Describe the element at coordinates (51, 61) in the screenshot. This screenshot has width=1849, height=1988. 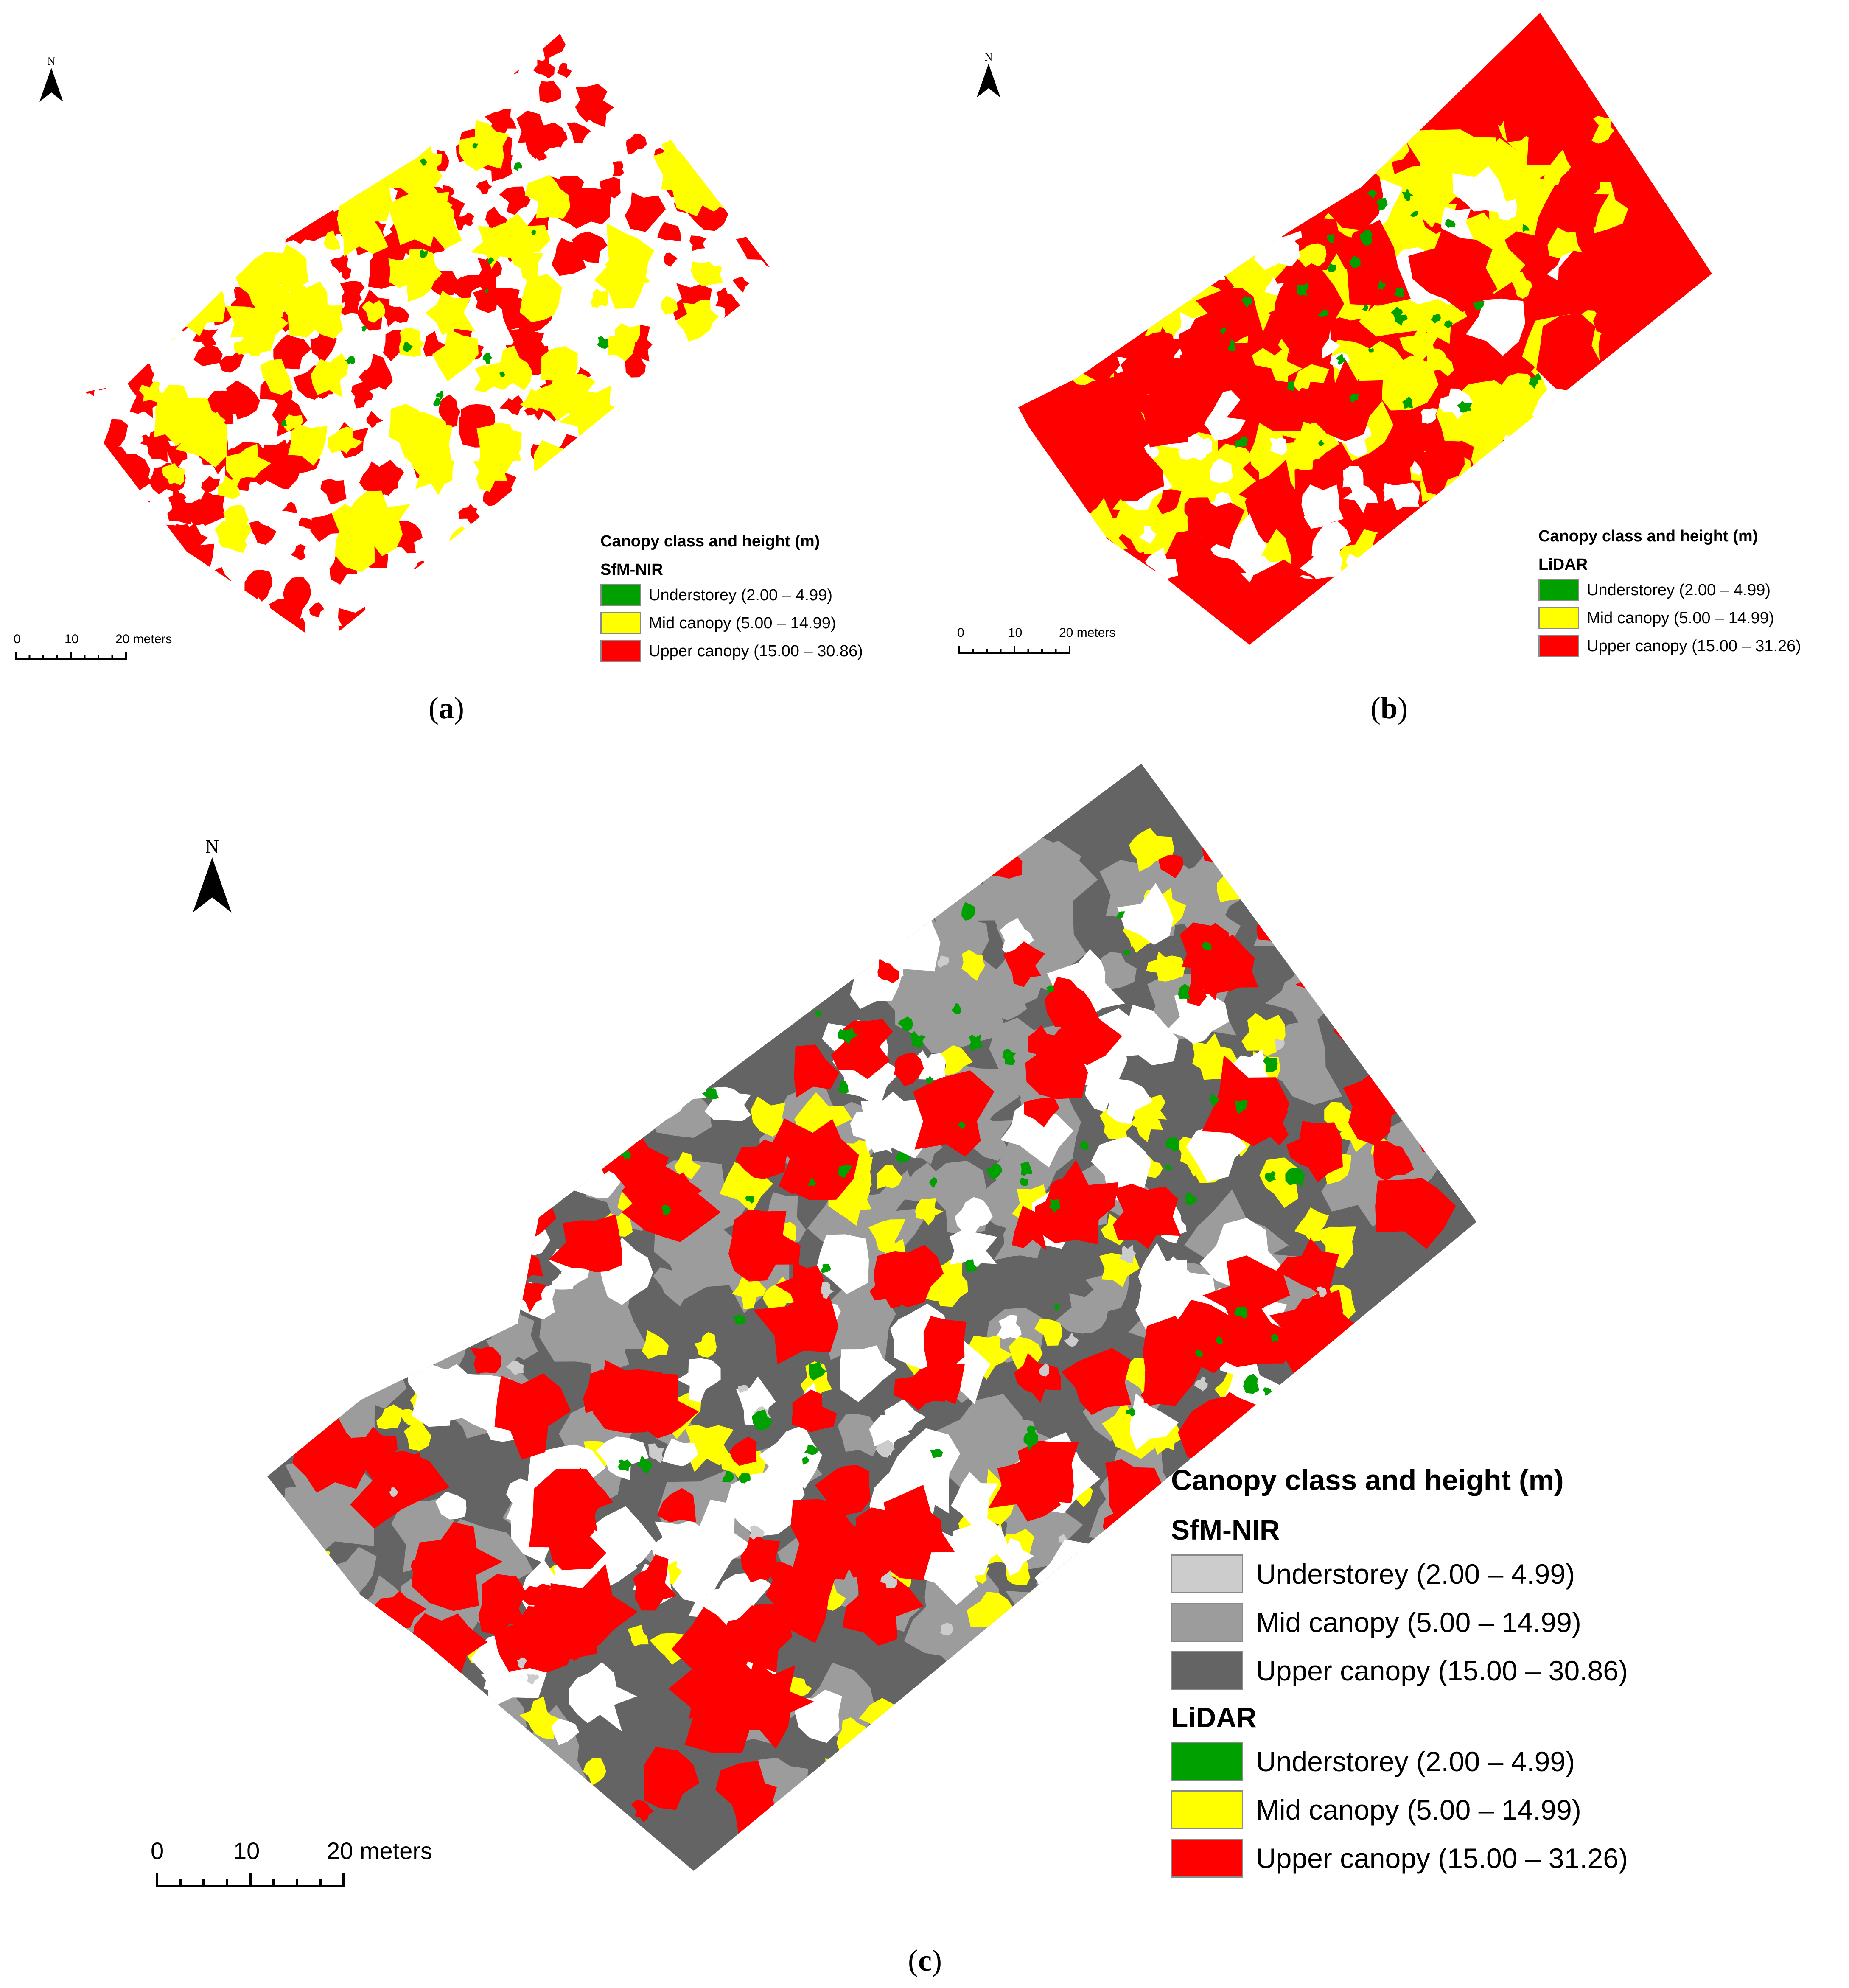
I see `north-label: N` at that location.